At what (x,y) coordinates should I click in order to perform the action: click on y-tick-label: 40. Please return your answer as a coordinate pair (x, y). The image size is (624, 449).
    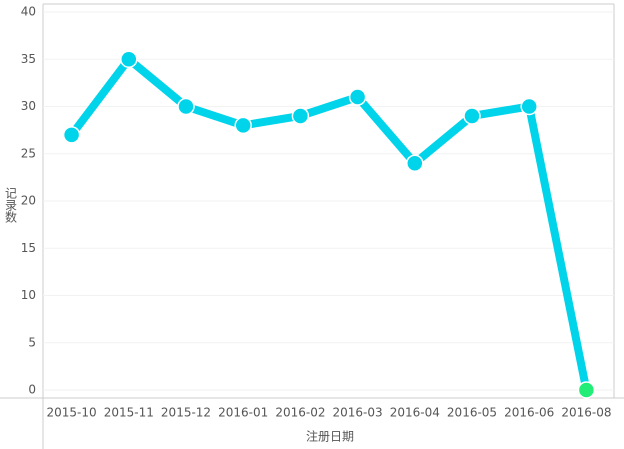
    Looking at the image, I should click on (28, 12).